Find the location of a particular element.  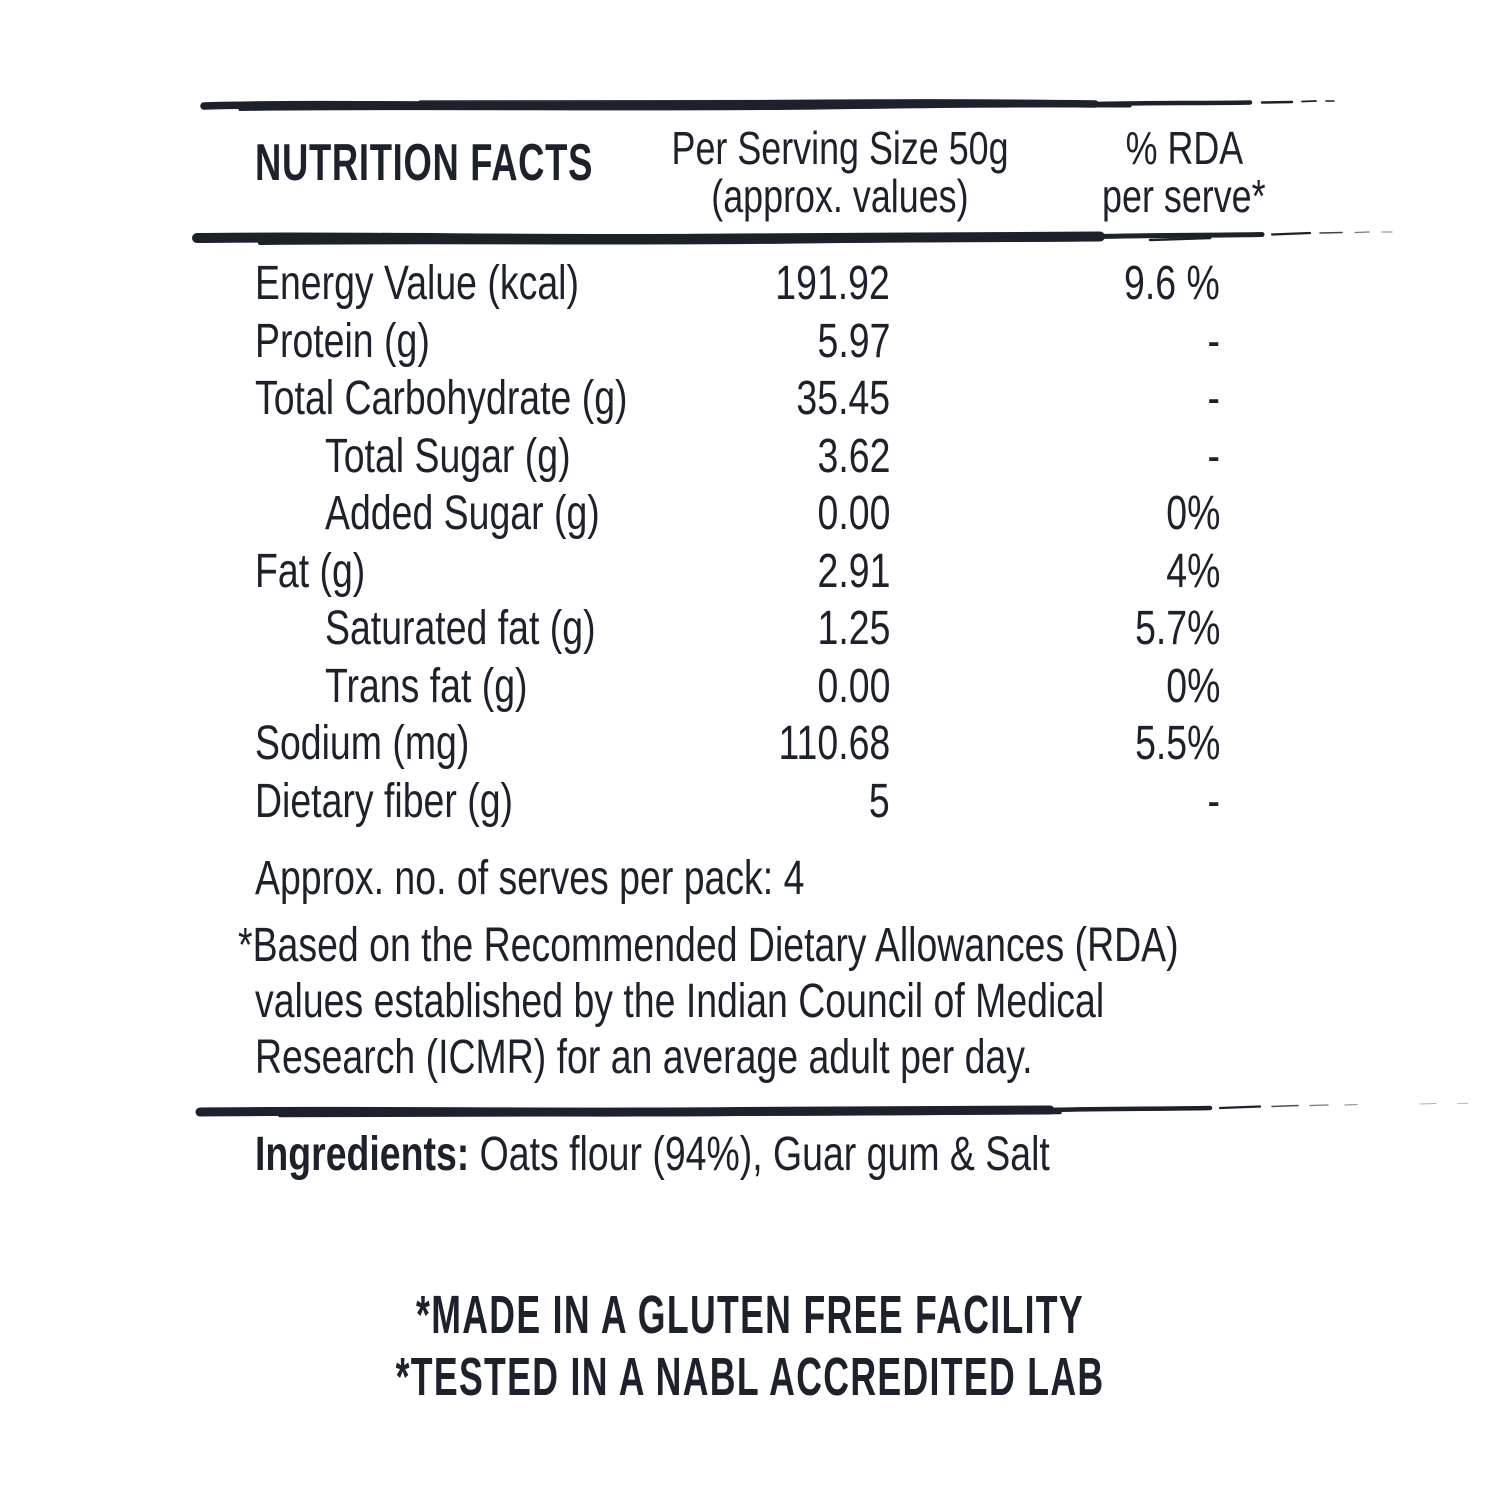

claim-gluten-free: *MADE IN A GLUTEN FREE FACILITY is located at coordinates (750, 1315).